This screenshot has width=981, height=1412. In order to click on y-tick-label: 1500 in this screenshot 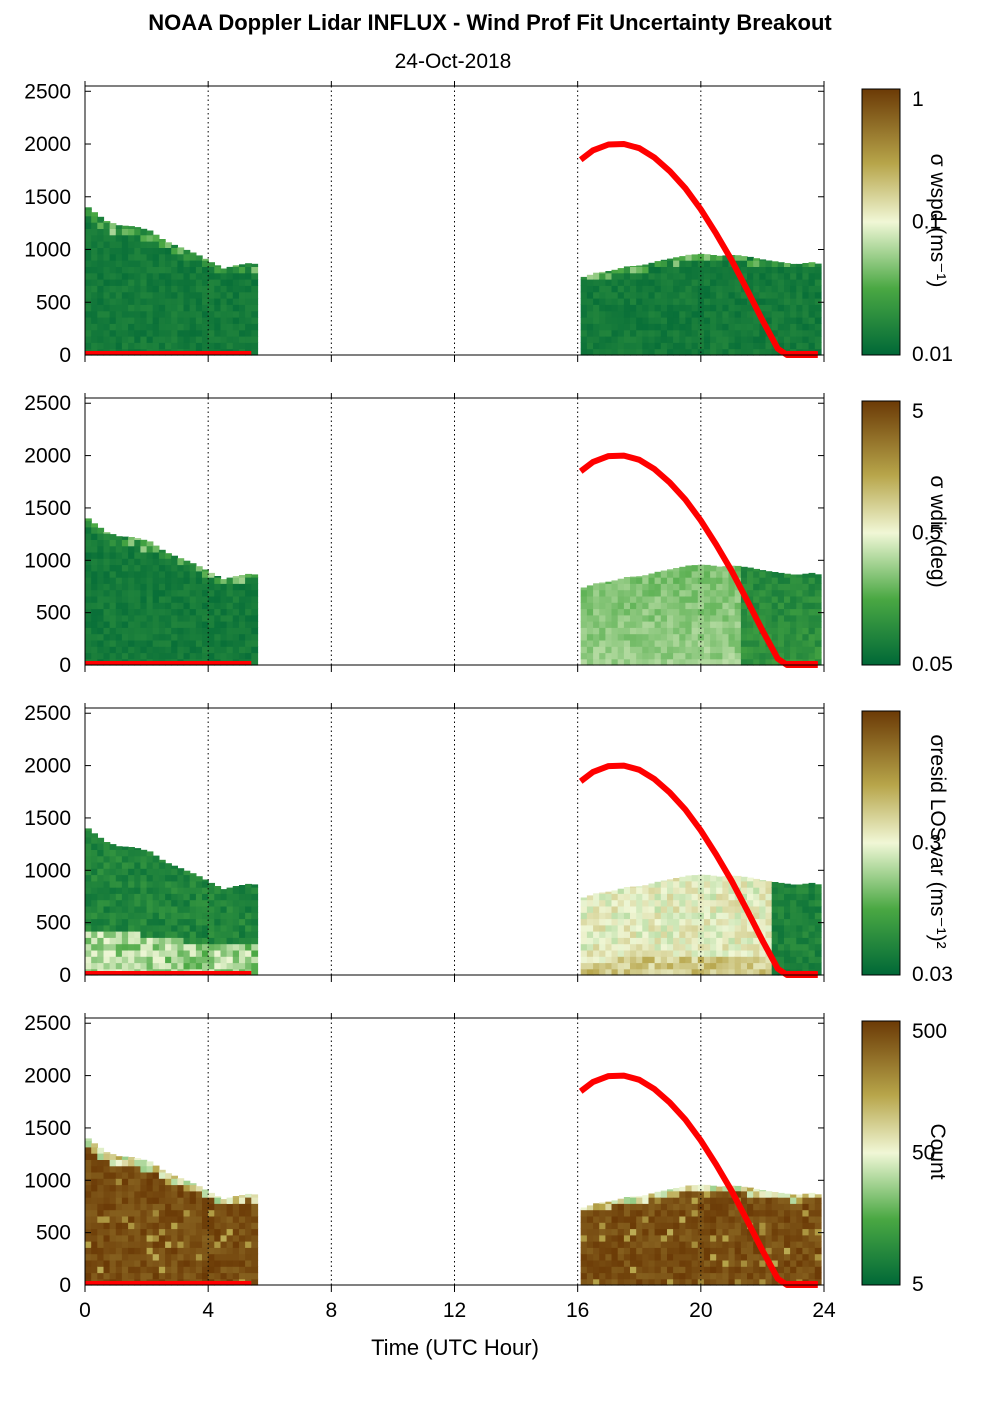, I will do `click(47, 1128)`.